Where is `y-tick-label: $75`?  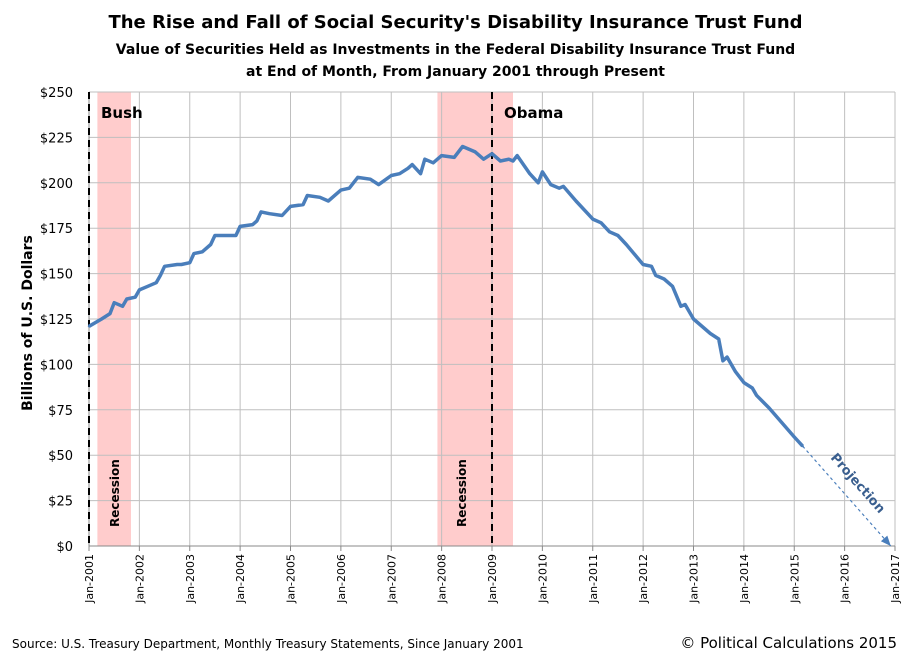
y-tick-label: $75 is located at coordinates (60, 411).